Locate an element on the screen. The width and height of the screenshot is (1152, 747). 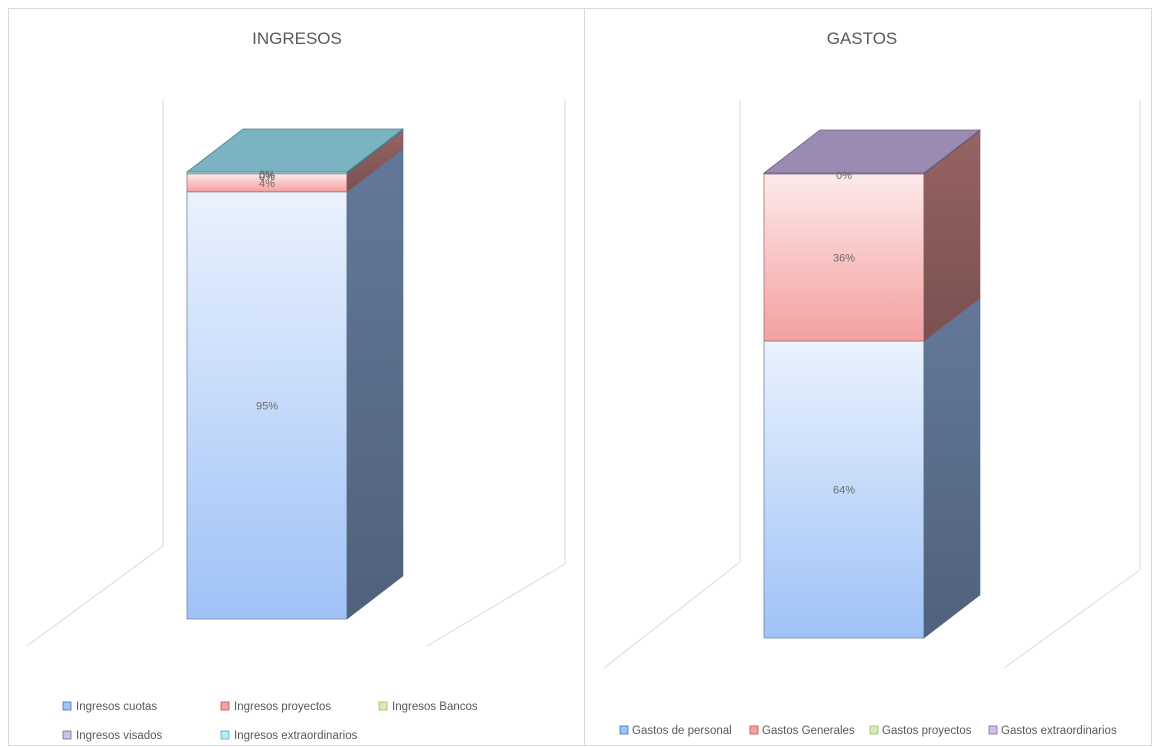
data-label-ingresos-visados: 0% is located at coordinates (267, 177).